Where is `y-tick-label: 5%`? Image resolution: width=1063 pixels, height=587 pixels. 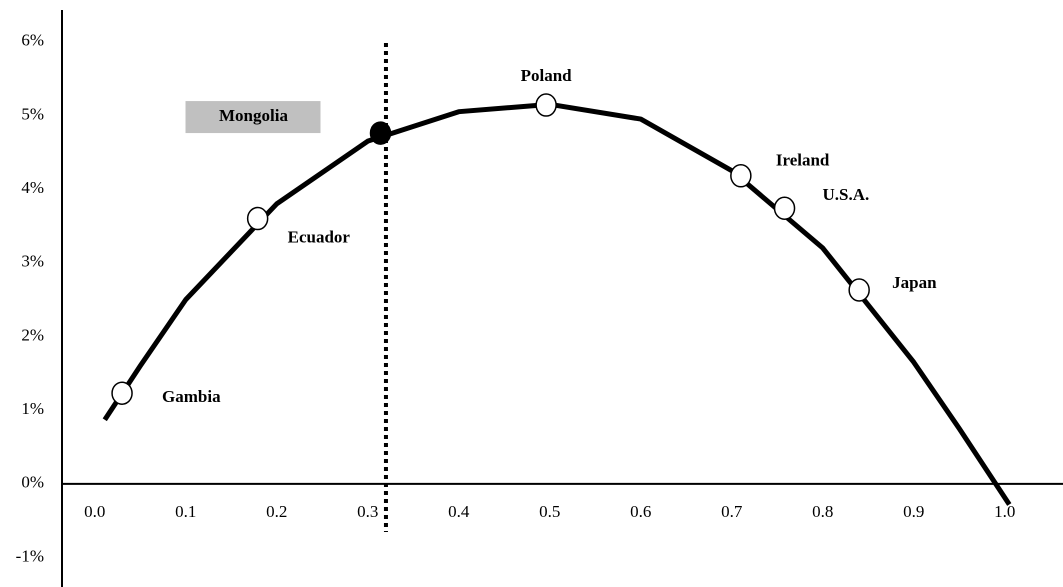
y-tick-label: 5% is located at coordinates (32, 113).